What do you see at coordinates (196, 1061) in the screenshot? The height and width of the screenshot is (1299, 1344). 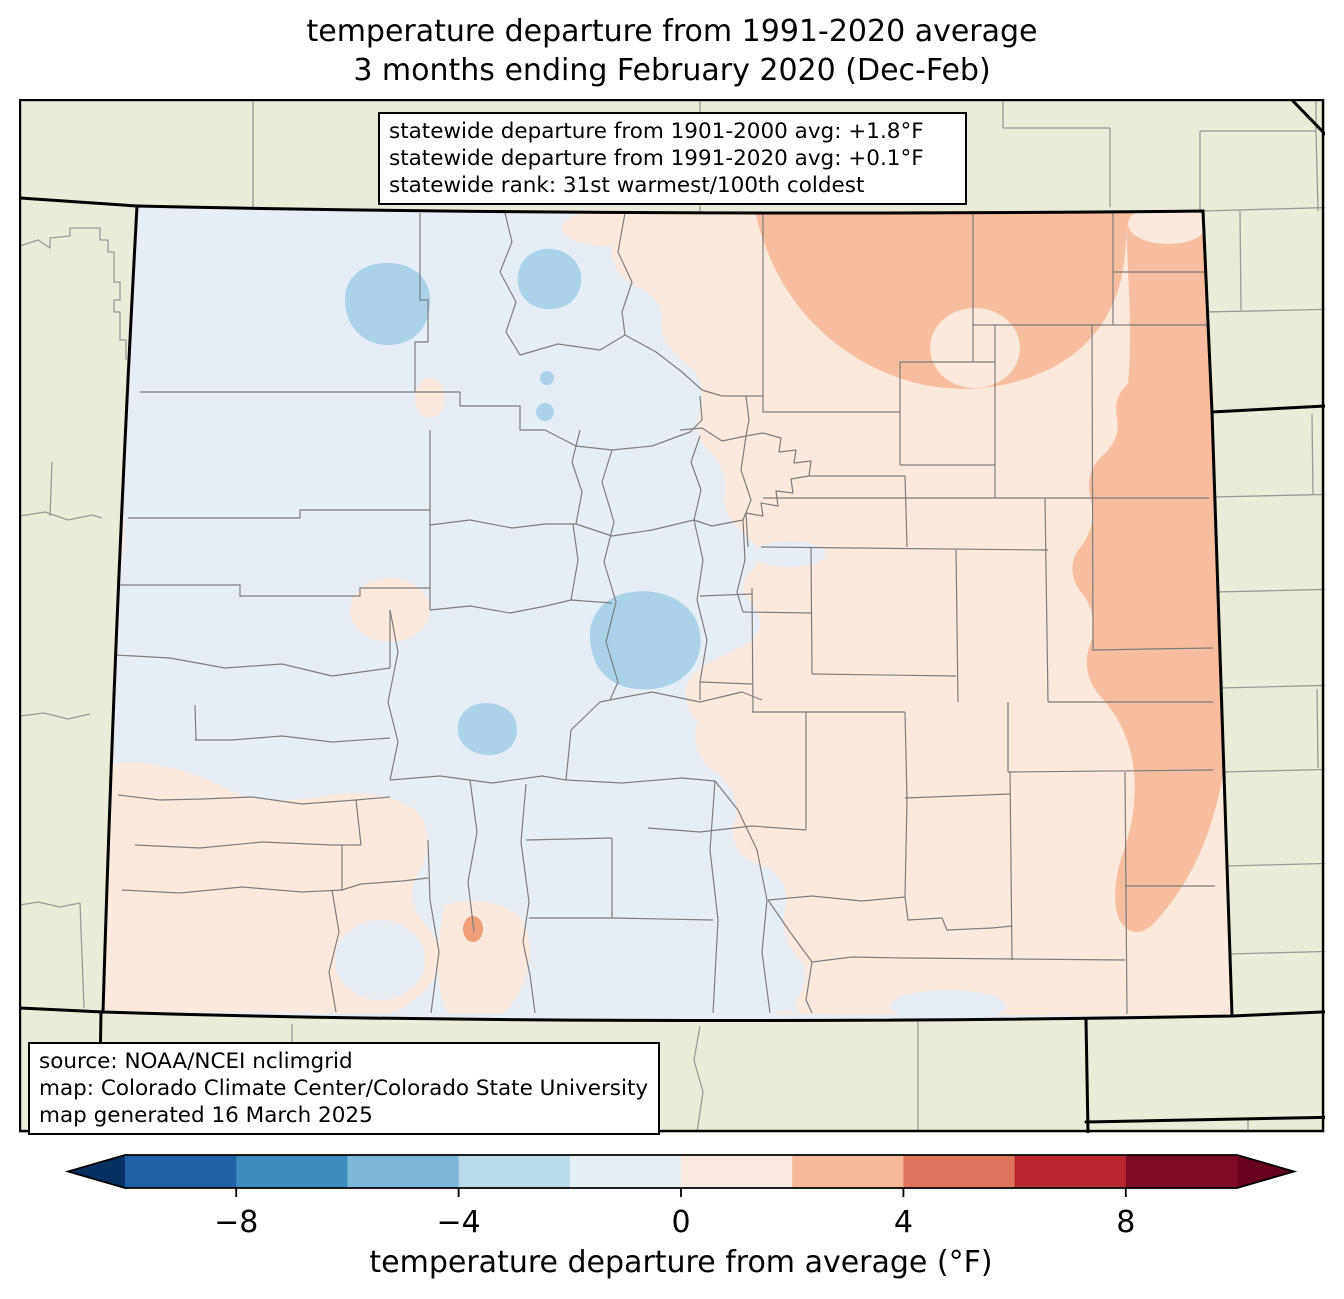 I see `source-line-1: source: NOAA/NCEI nclimgrid` at bounding box center [196, 1061].